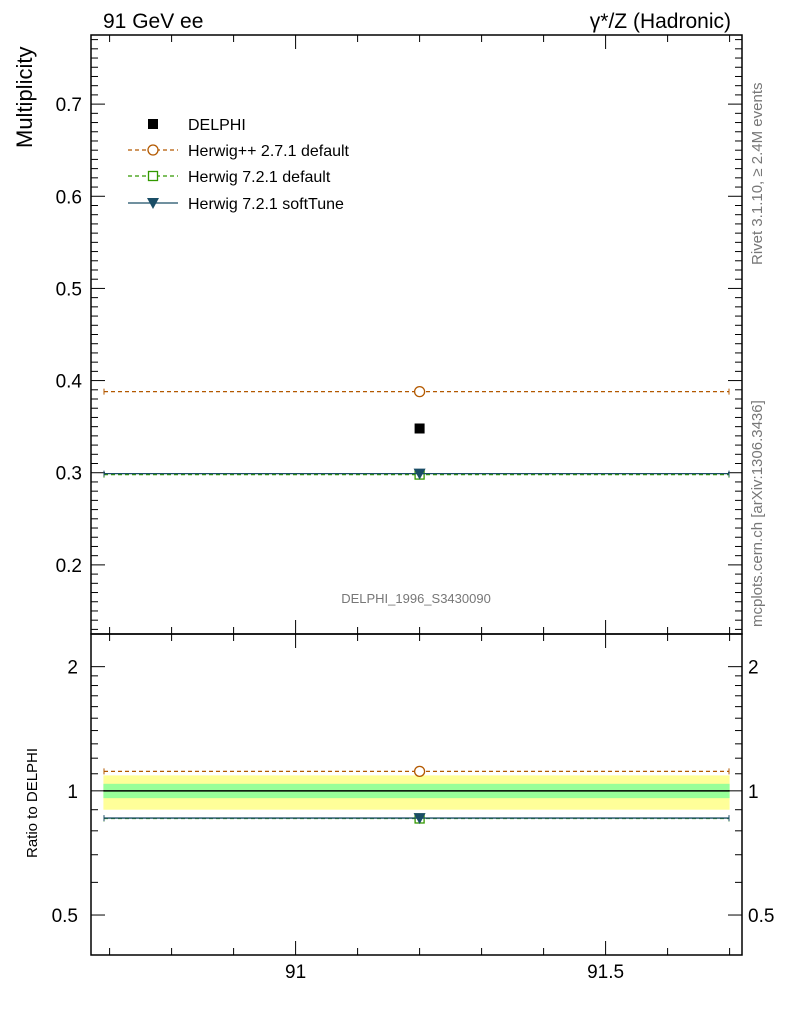 This screenshot has width=786, height=1024. I want to click on ratio-y-tick-label-right: 1, so click(753, 792).